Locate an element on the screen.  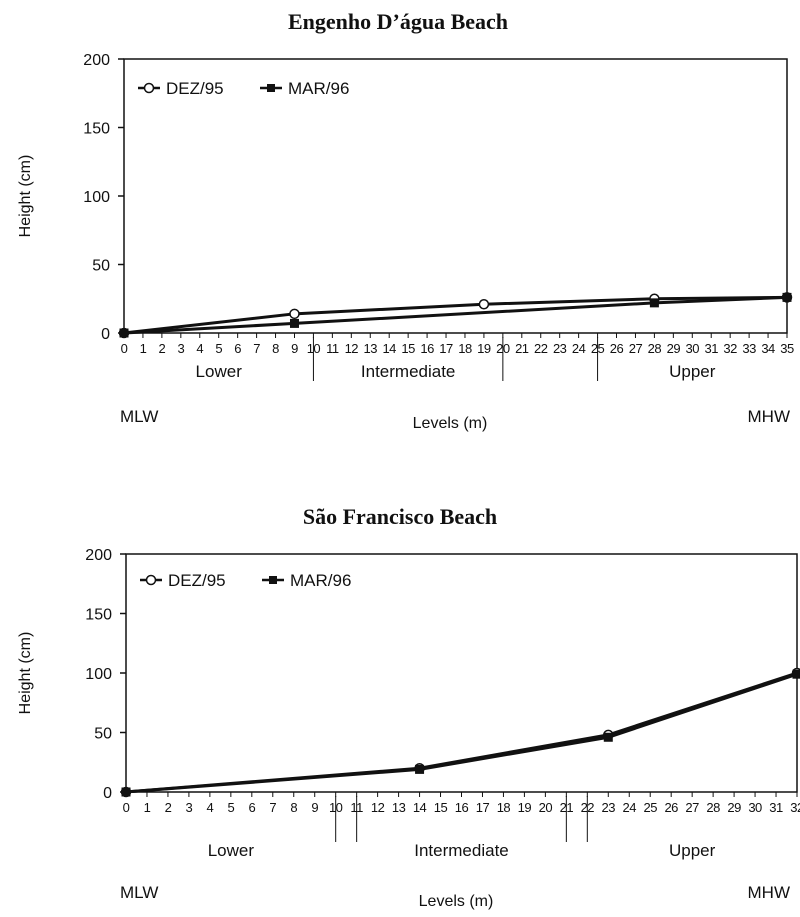
x-tick-label: 22 is located at coordinates (541, 348).